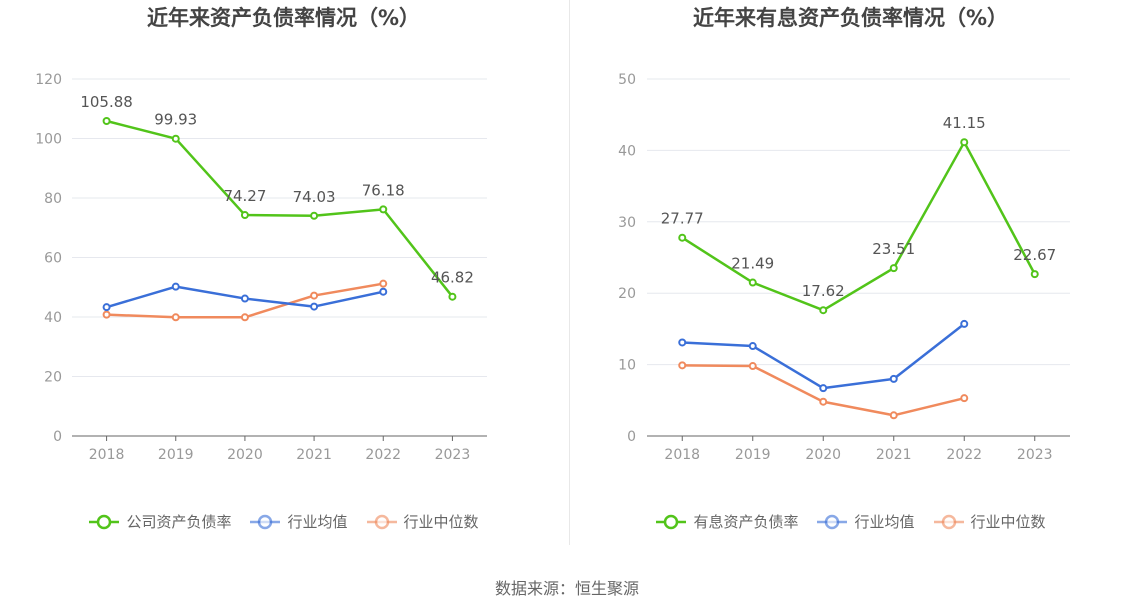 The width and height of the screenshot is (1134, 612). I want to click on data-label: 27.77, so click(682, 219).